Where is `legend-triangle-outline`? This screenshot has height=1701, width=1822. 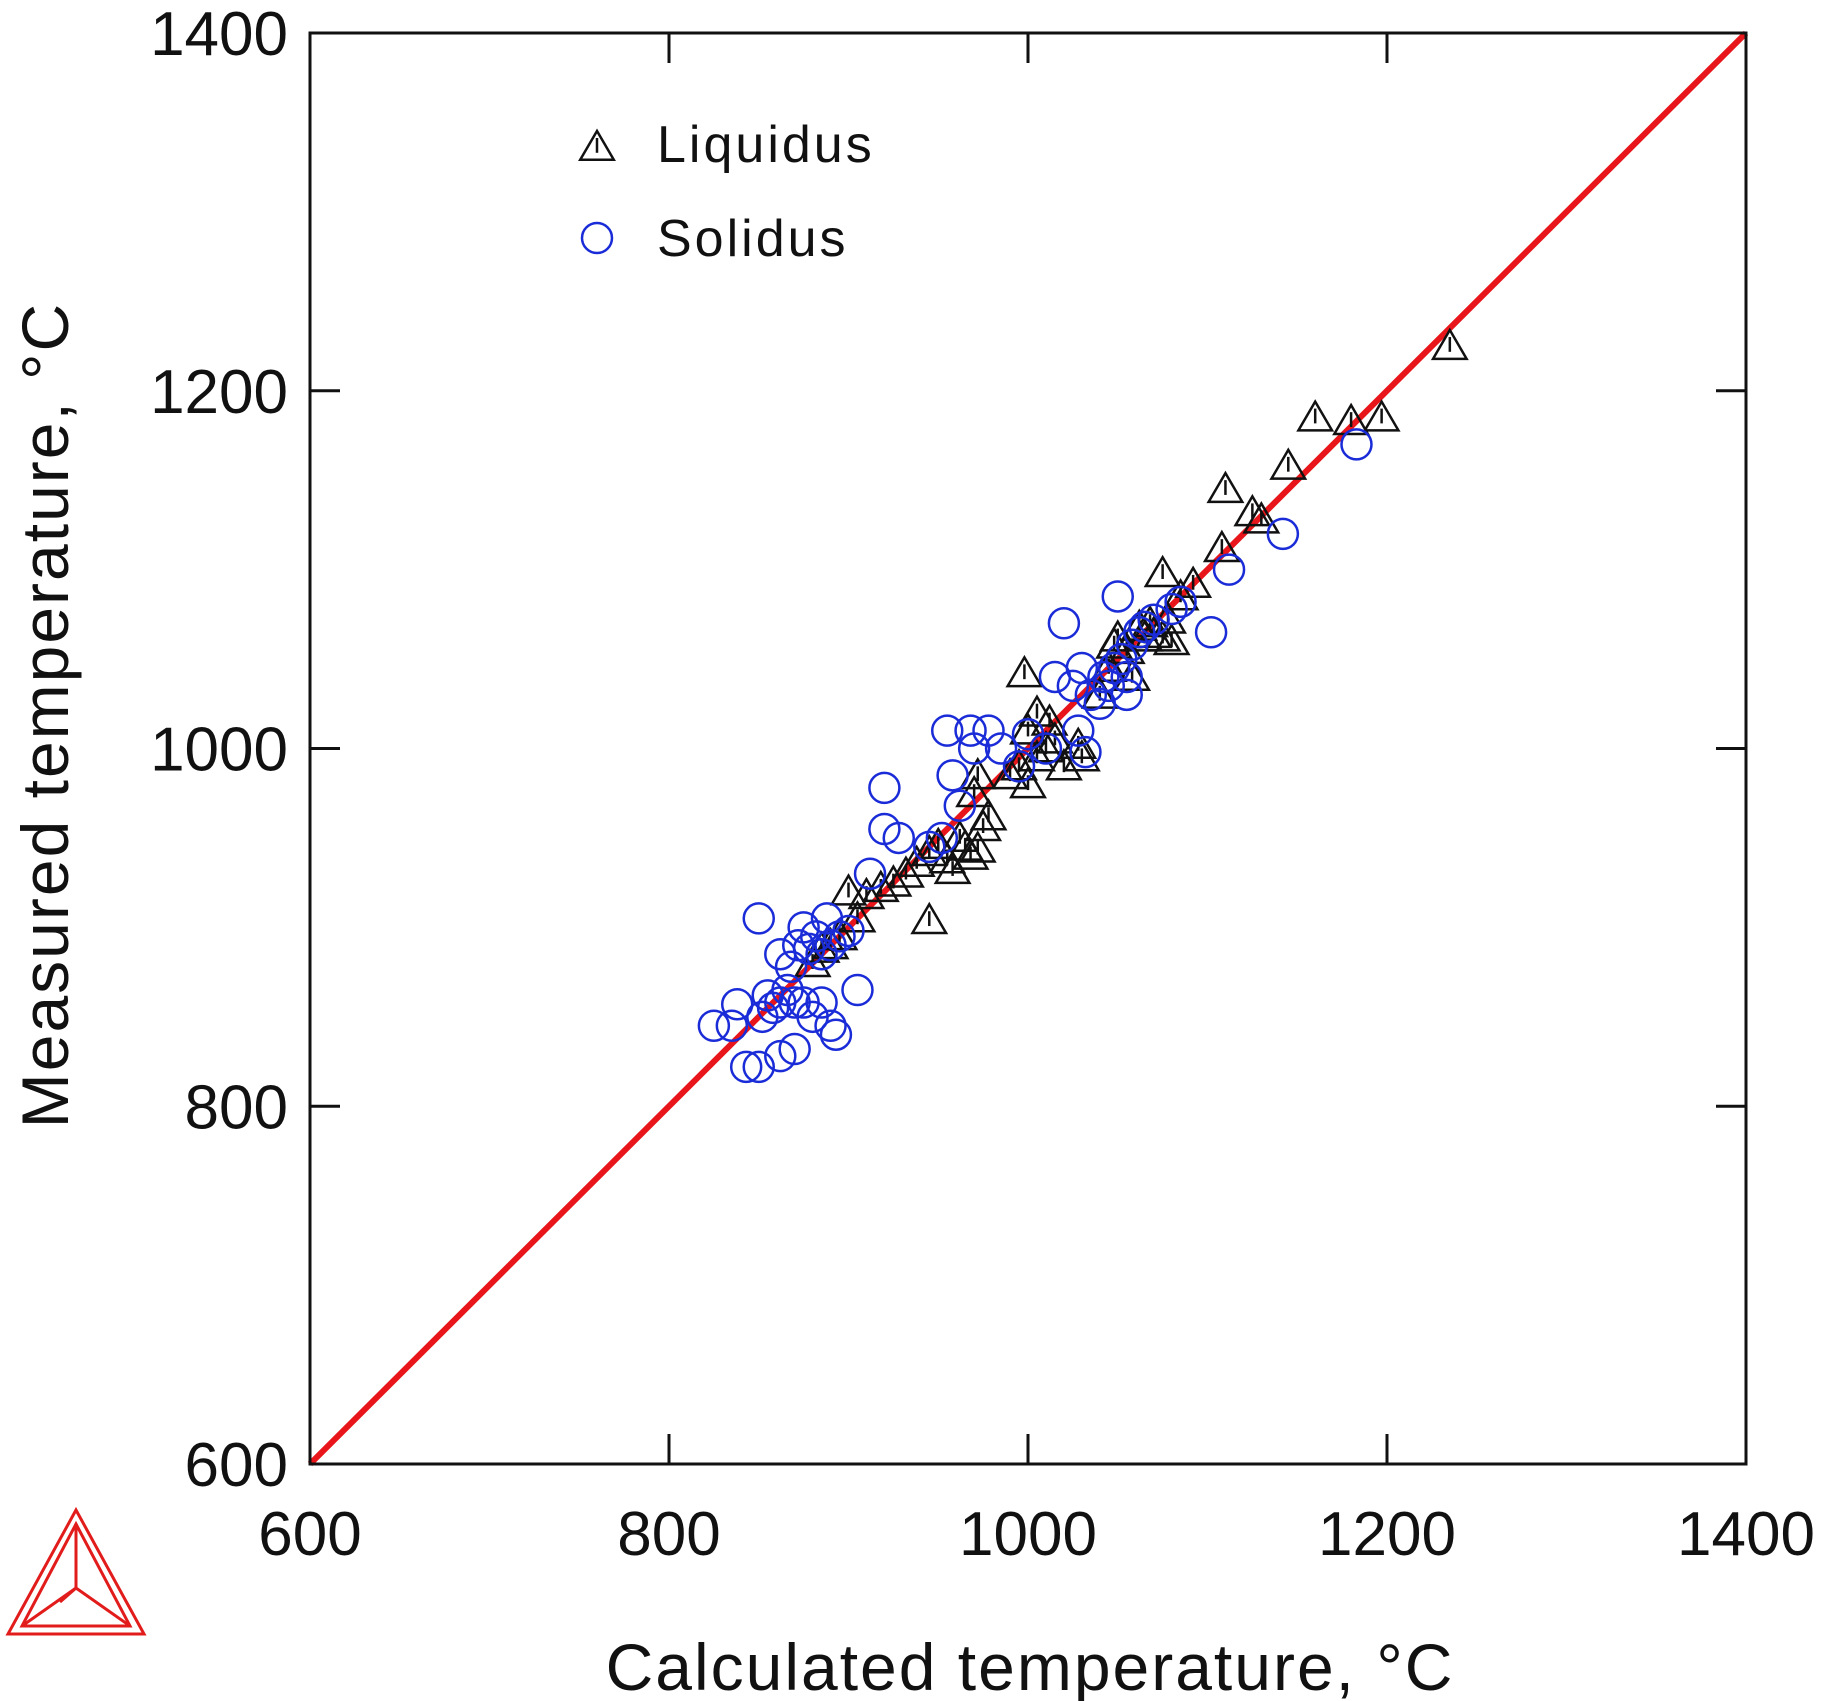
legend-triangle-outline is located at coordinates (597, 145).